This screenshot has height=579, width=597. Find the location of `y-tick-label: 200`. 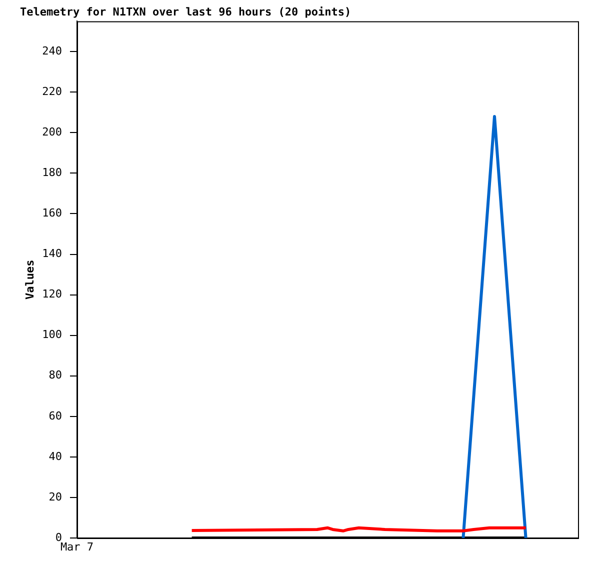

y-tick-label: 200 is located at coordinates (52, 132).